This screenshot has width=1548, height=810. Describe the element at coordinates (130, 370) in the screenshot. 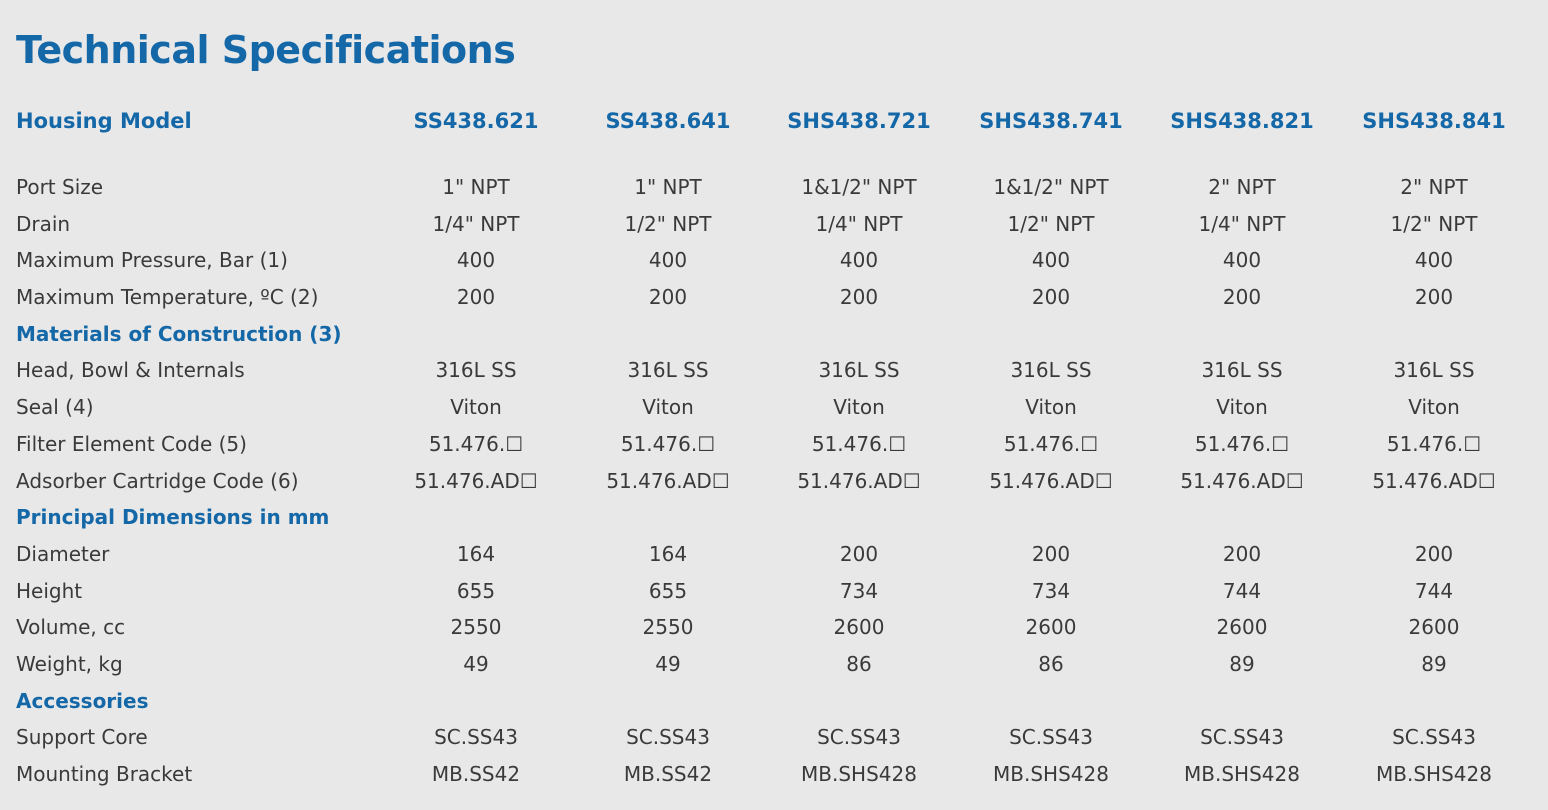

I see `row-label: Head, Bowl & Internals` at that location.